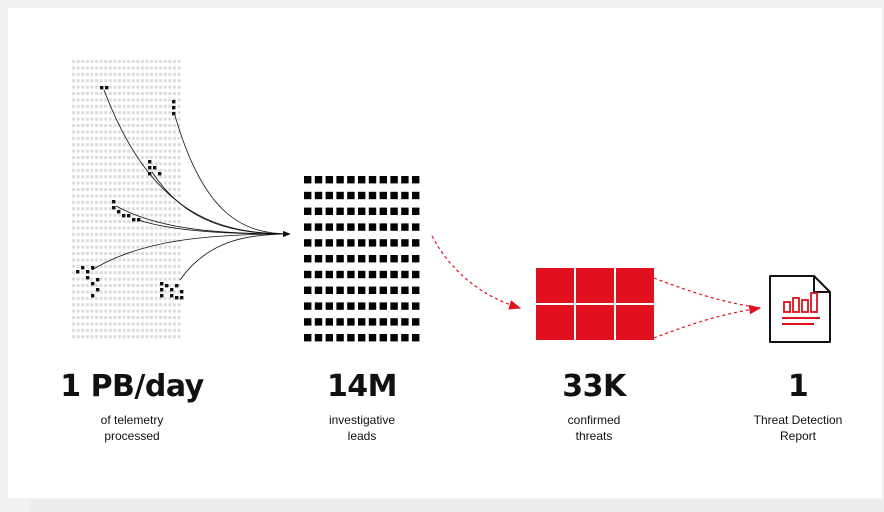 The width and height of the screenshot is (884, 512). Describe the element at coordinates (174, 102) in the screenshot. I see `telemetry-cluster-dot` at that location.